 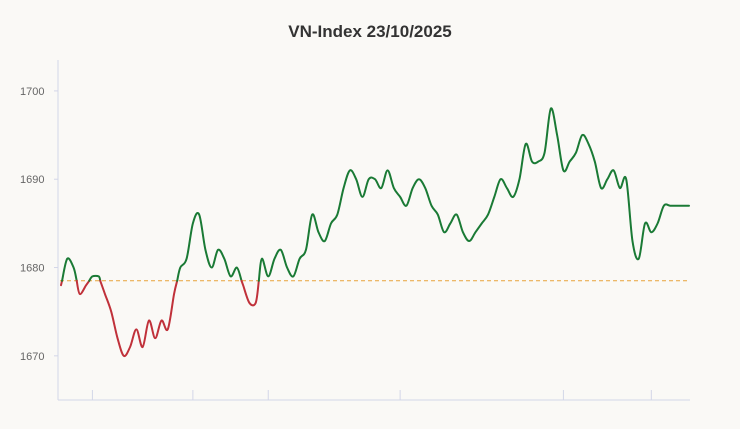 I want to click on chart-title: VN-Index 23/10/2025, so click(x=370, y=31).